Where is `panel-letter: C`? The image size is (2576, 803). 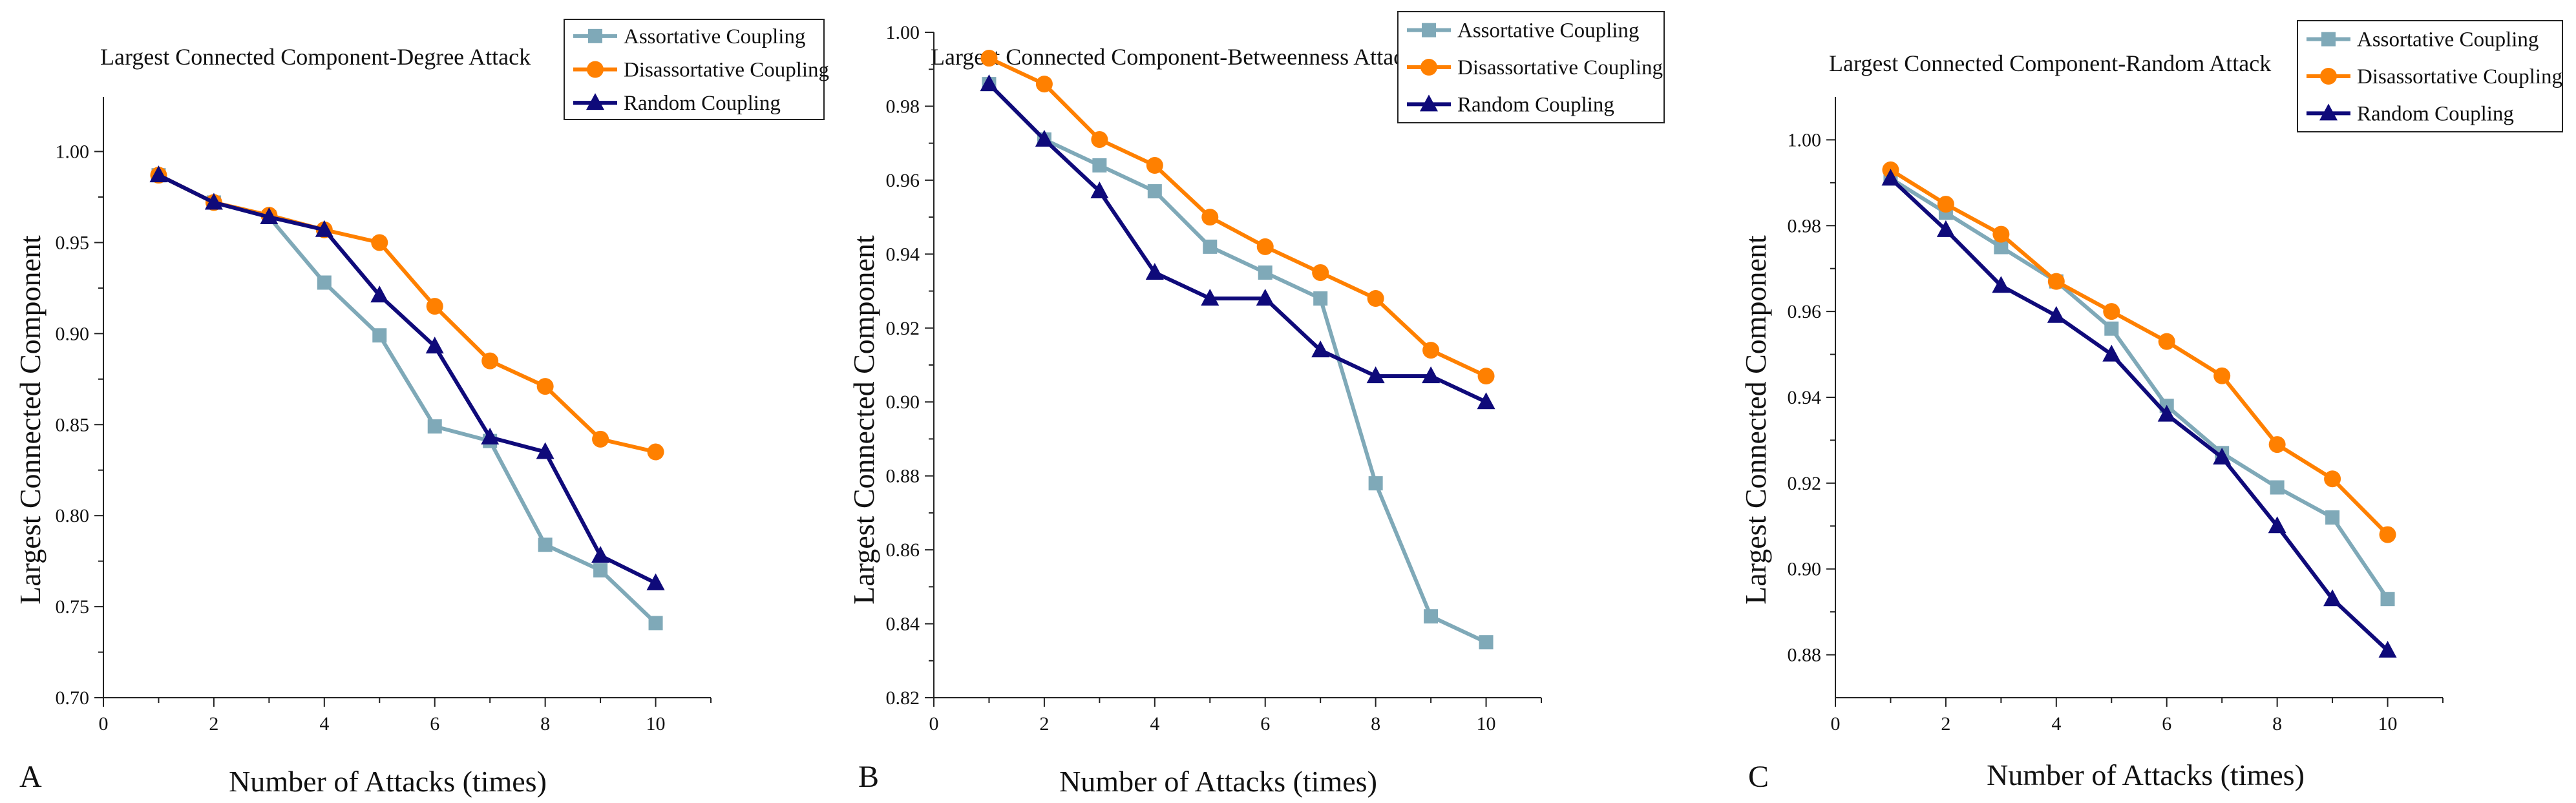 panel-letter: C is located at coordinates (1758, 777).